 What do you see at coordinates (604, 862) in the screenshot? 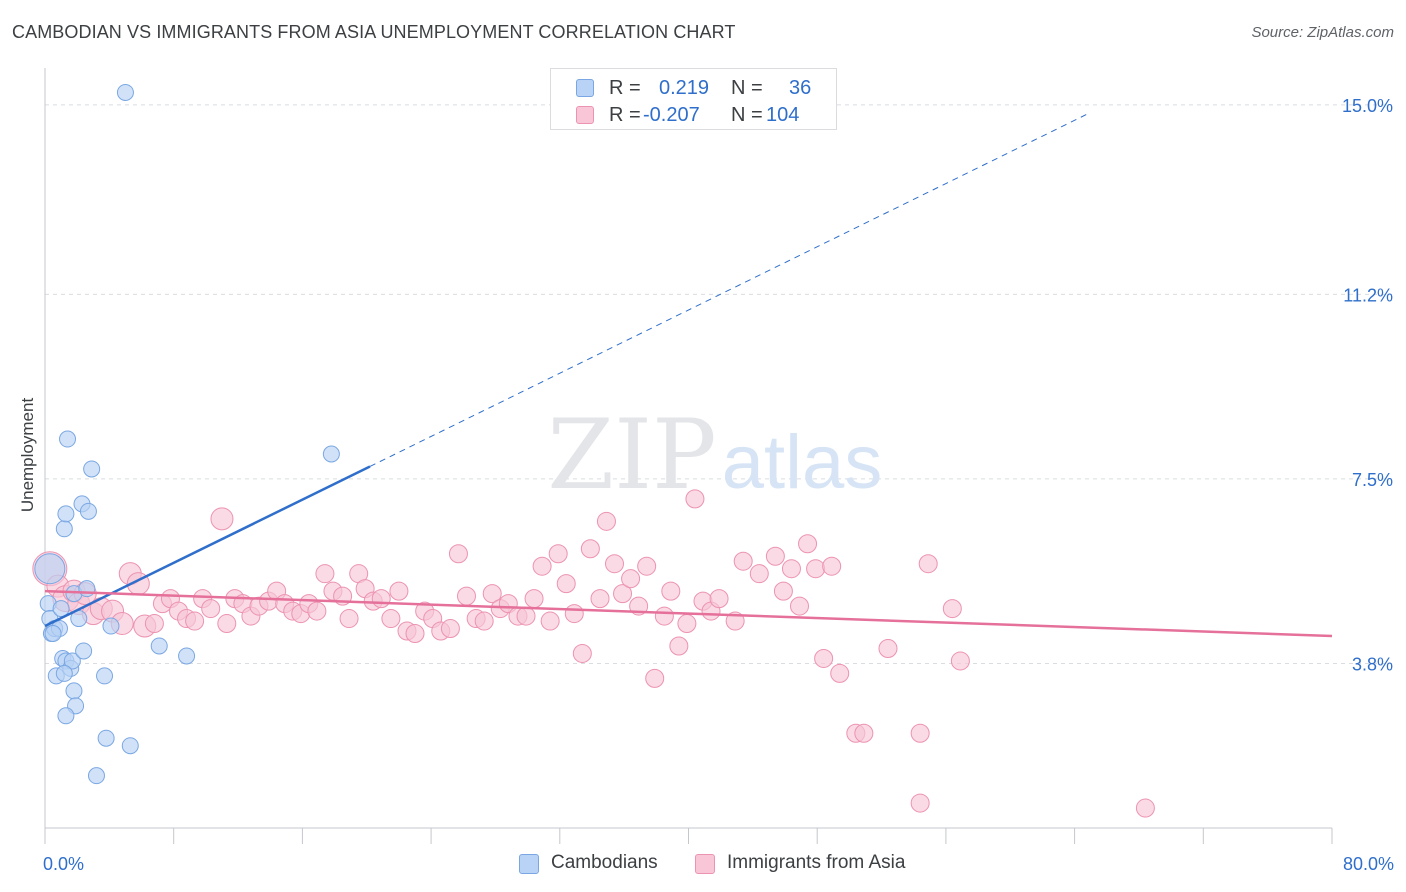
I see `legend-label-cambodians: Cambodians` at bounding box center [604, 862].